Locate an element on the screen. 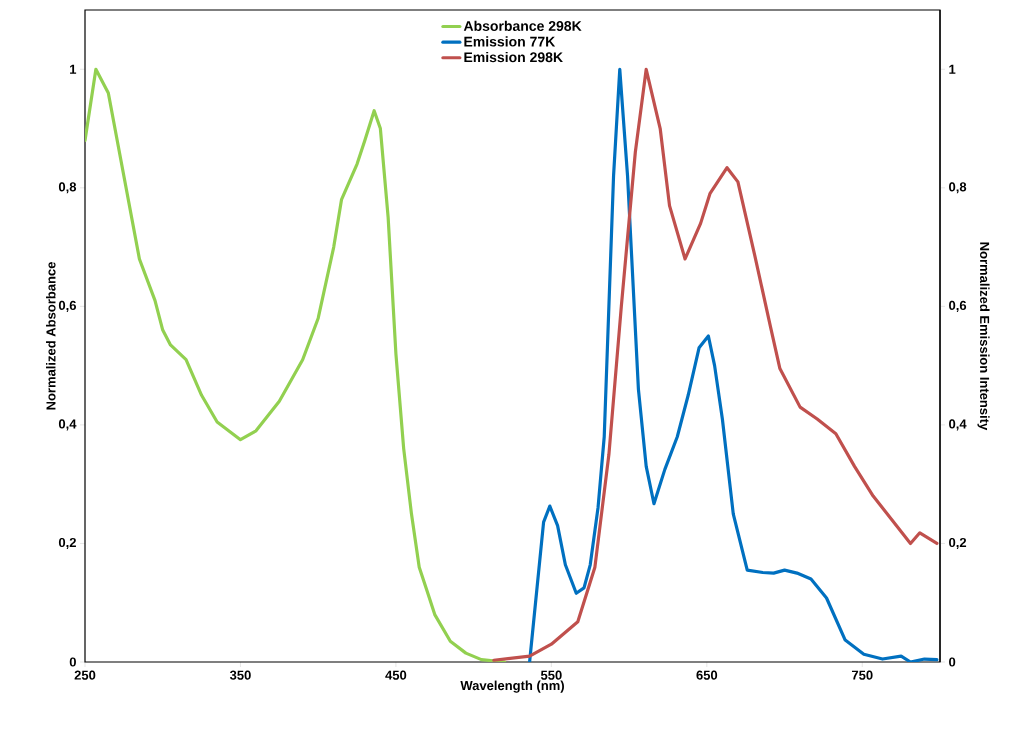 The width and height of the screenshot is (1017, 731). x-tick-label: 550 is located at coordinates (551, 675).